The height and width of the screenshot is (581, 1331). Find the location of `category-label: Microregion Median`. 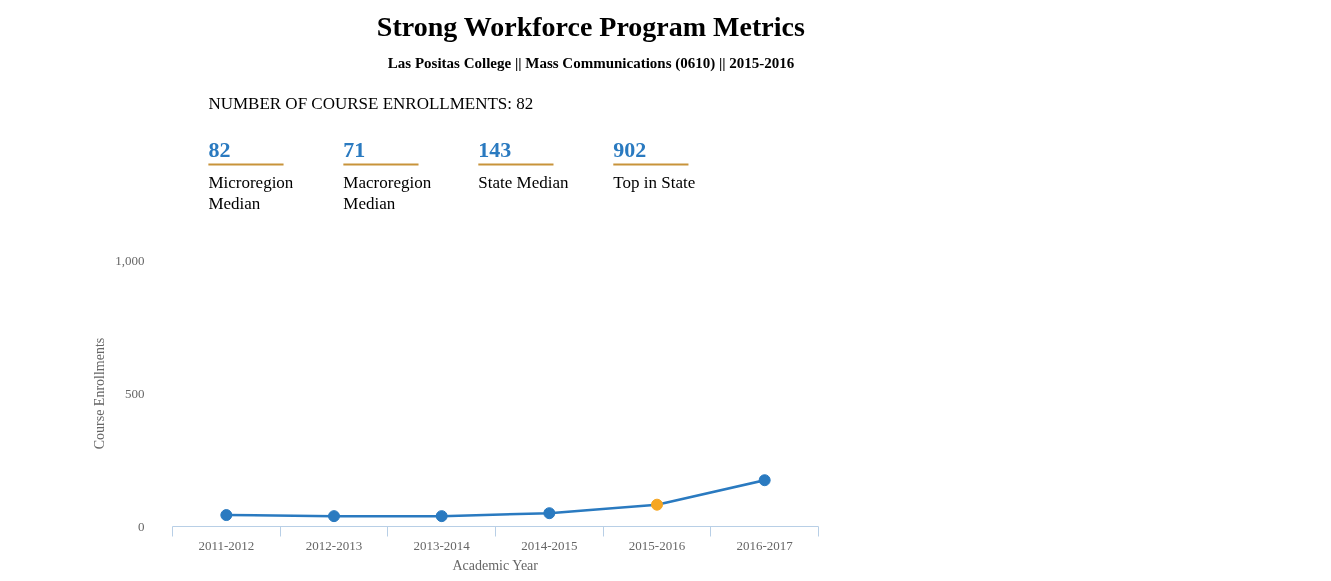

category-label: Microregion Median is located at coordinates (251, 193).